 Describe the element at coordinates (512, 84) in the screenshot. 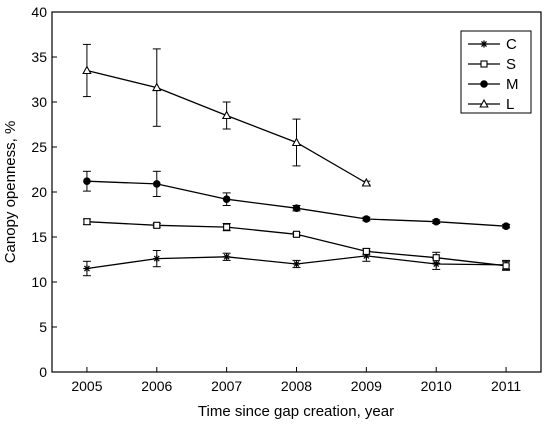

I see `legend-label: M` at that location.